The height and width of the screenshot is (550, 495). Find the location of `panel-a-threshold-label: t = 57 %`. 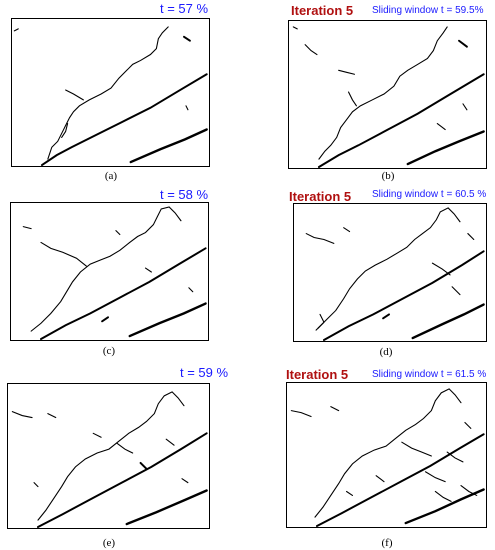

panel-a-threshold-label: t = 57 % is located at coordinates (184, 8).